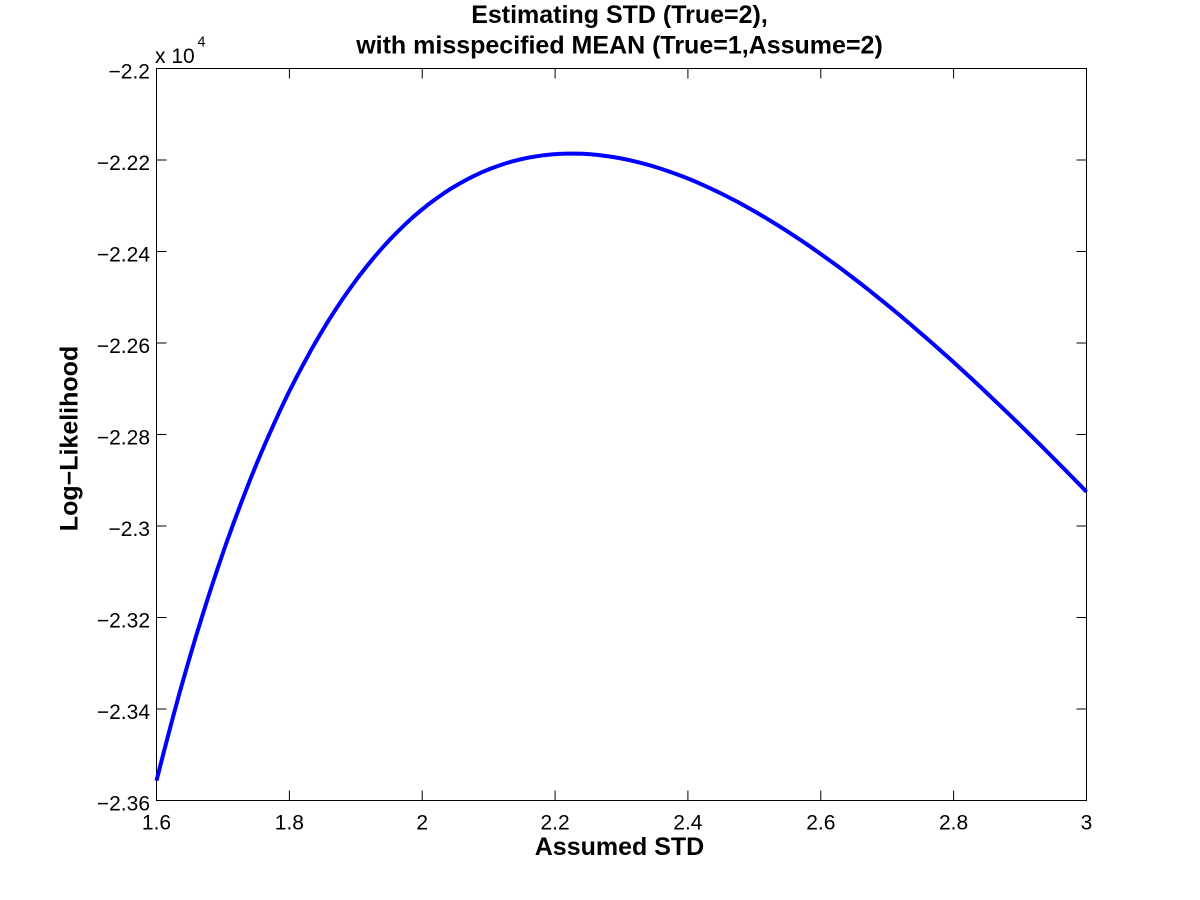  Describe the element at coordinates (688, 822) in the screenshot. I see `svg-text: 2.4` at that location.